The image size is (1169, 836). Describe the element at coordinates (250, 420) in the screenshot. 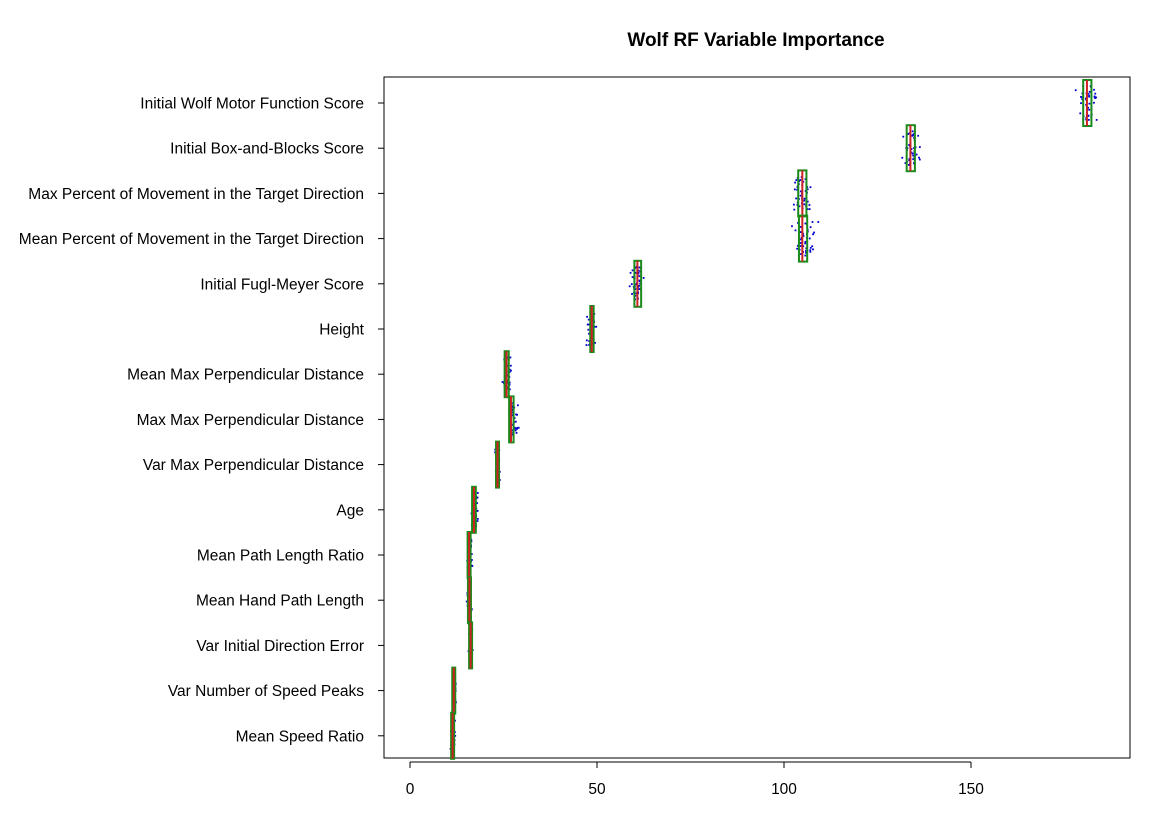

I see `category-label: Max Max Perpendicular Distance` at that location.